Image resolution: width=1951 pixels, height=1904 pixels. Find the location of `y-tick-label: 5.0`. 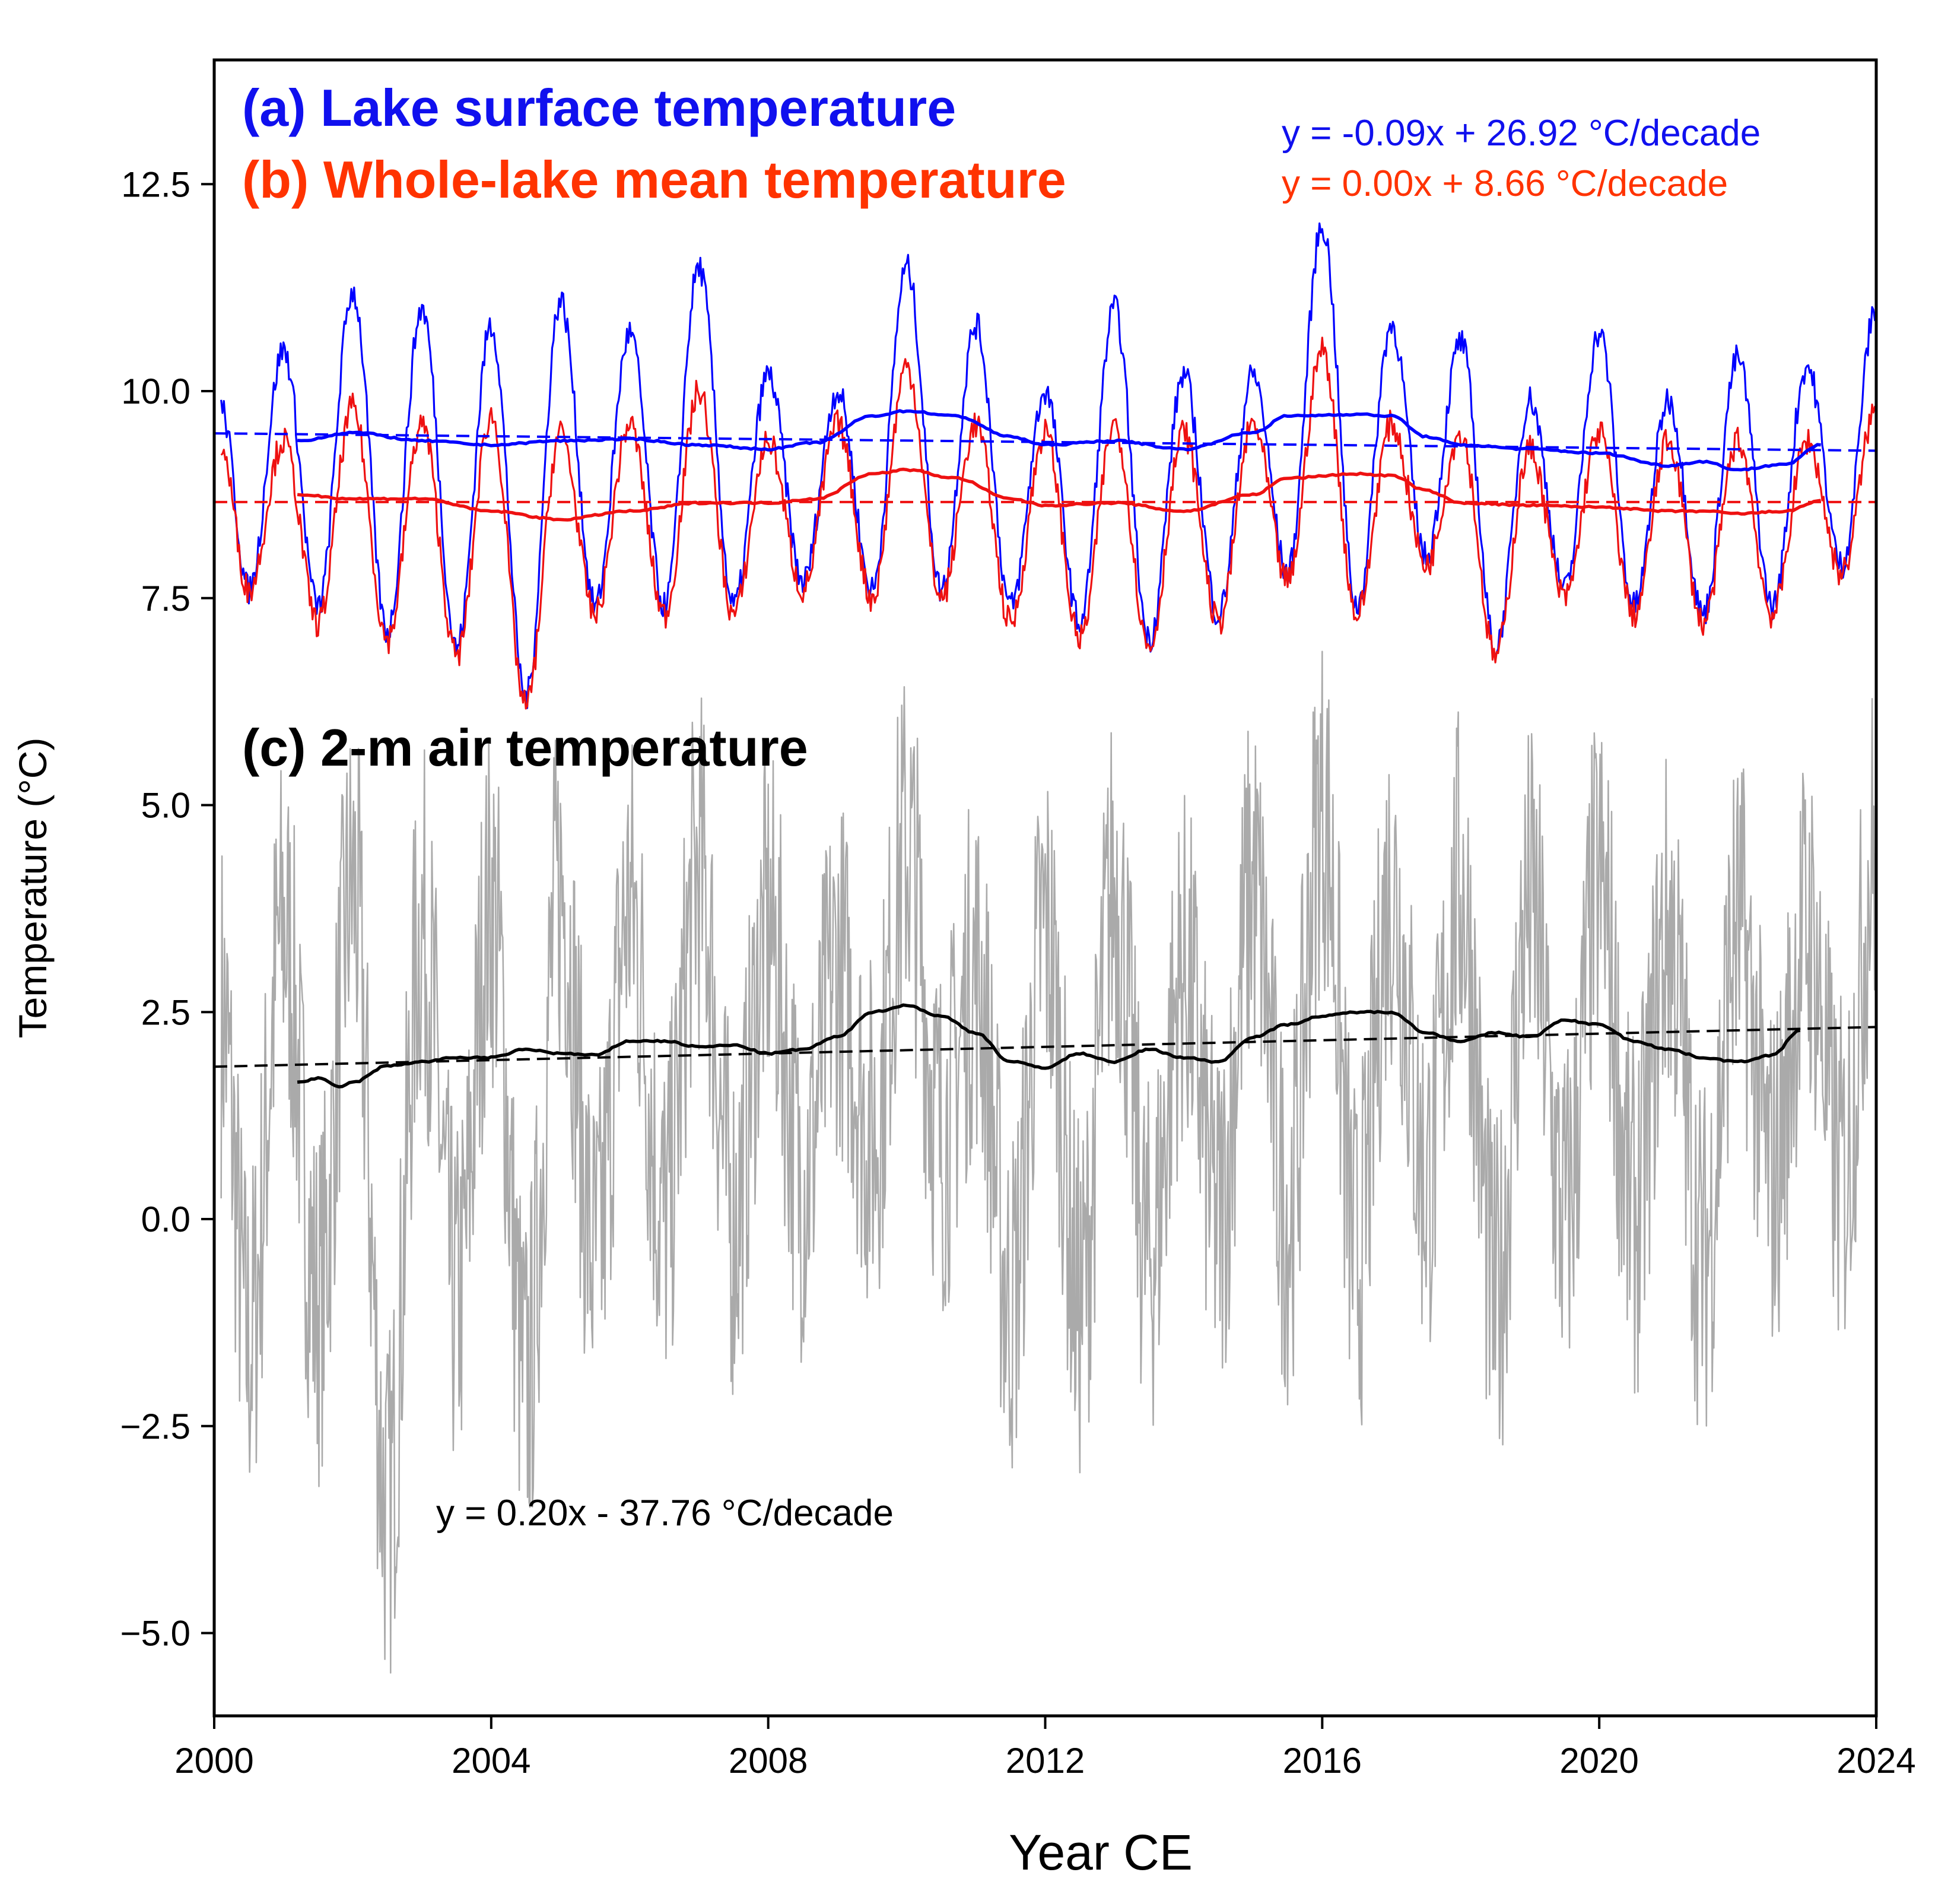

y-tick-label: 5.0 is located at coordinates (165, 806).